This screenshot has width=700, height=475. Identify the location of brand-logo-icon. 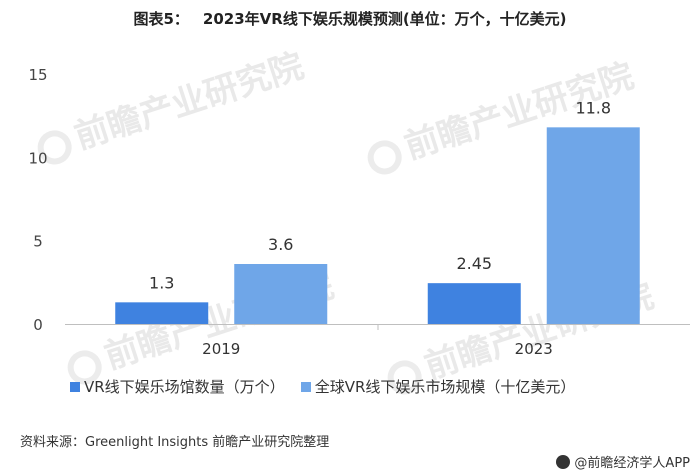
(563, 461).